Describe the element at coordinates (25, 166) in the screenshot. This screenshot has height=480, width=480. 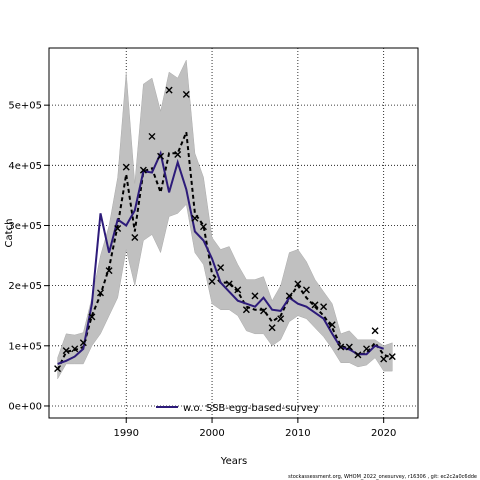
I see `y-tick-label: 4e+05` at that location.